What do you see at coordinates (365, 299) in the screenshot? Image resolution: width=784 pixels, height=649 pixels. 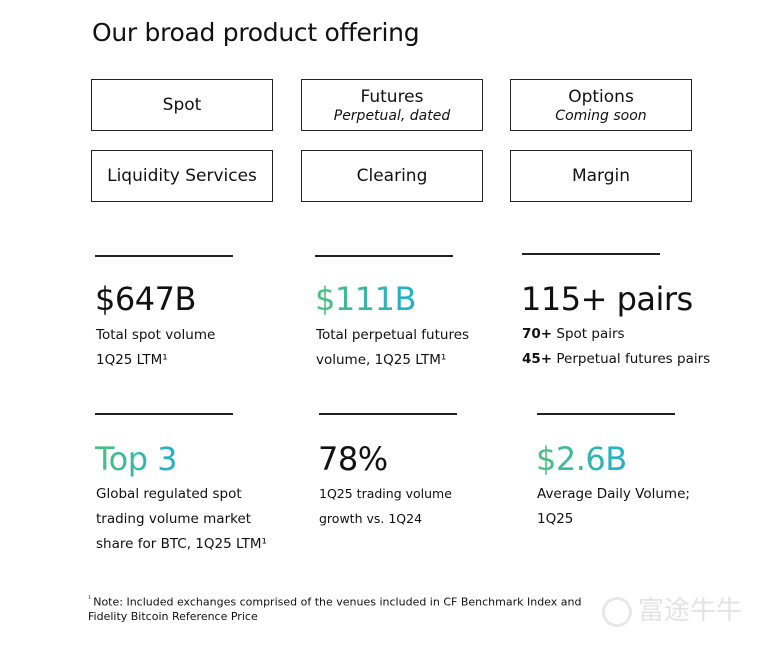 I see `stat-value: $111B` at bounding box center [365, 299].